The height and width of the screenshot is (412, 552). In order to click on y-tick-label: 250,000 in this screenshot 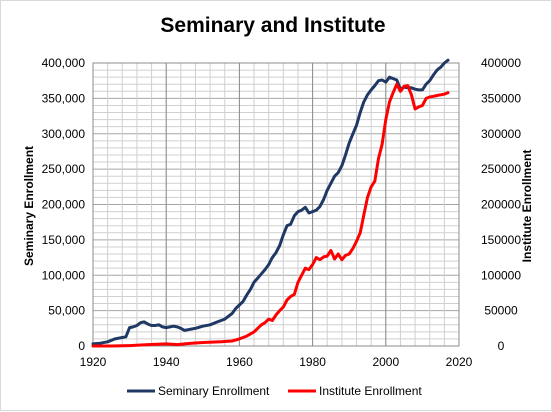, I will do `click(64, 169)`.